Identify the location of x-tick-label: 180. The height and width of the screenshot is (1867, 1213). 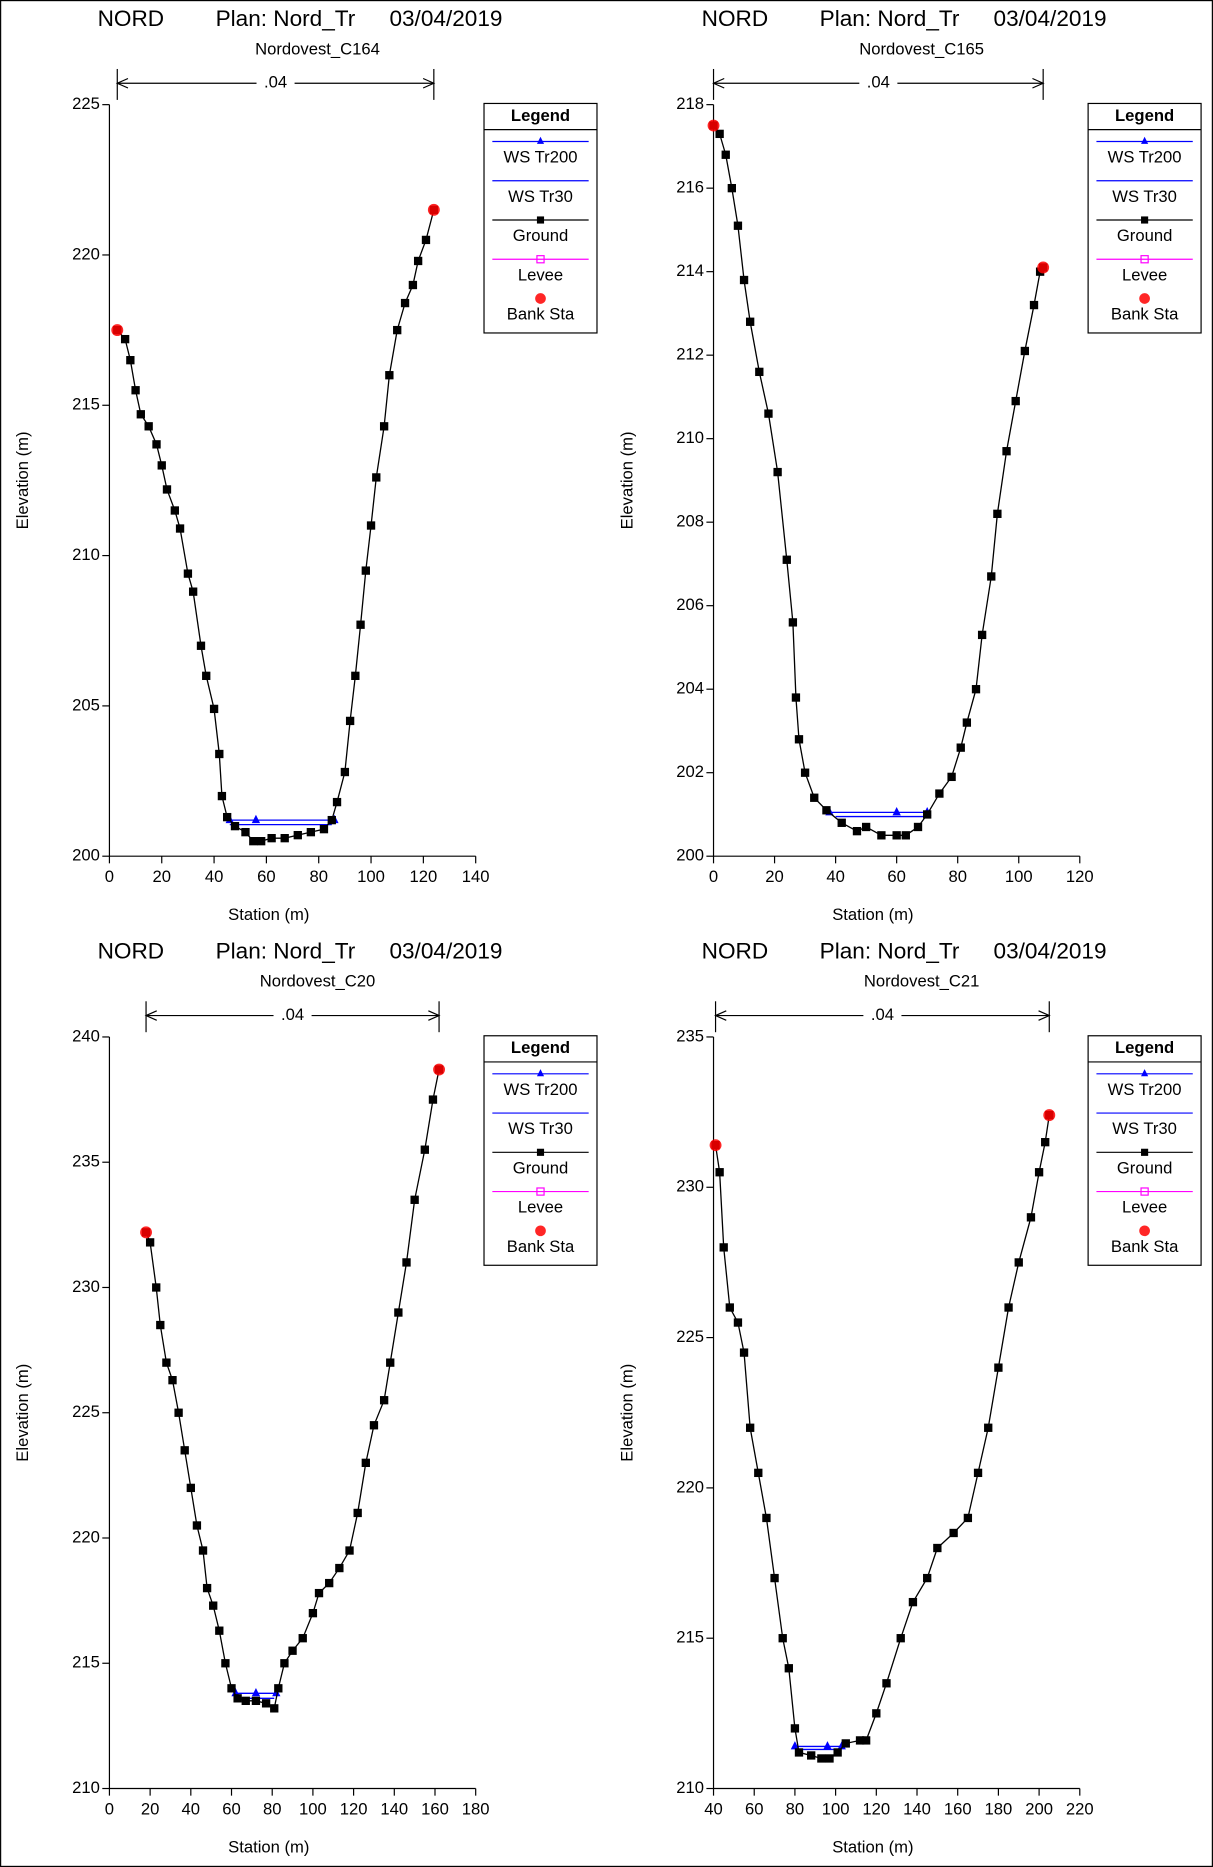
(476, 1808).